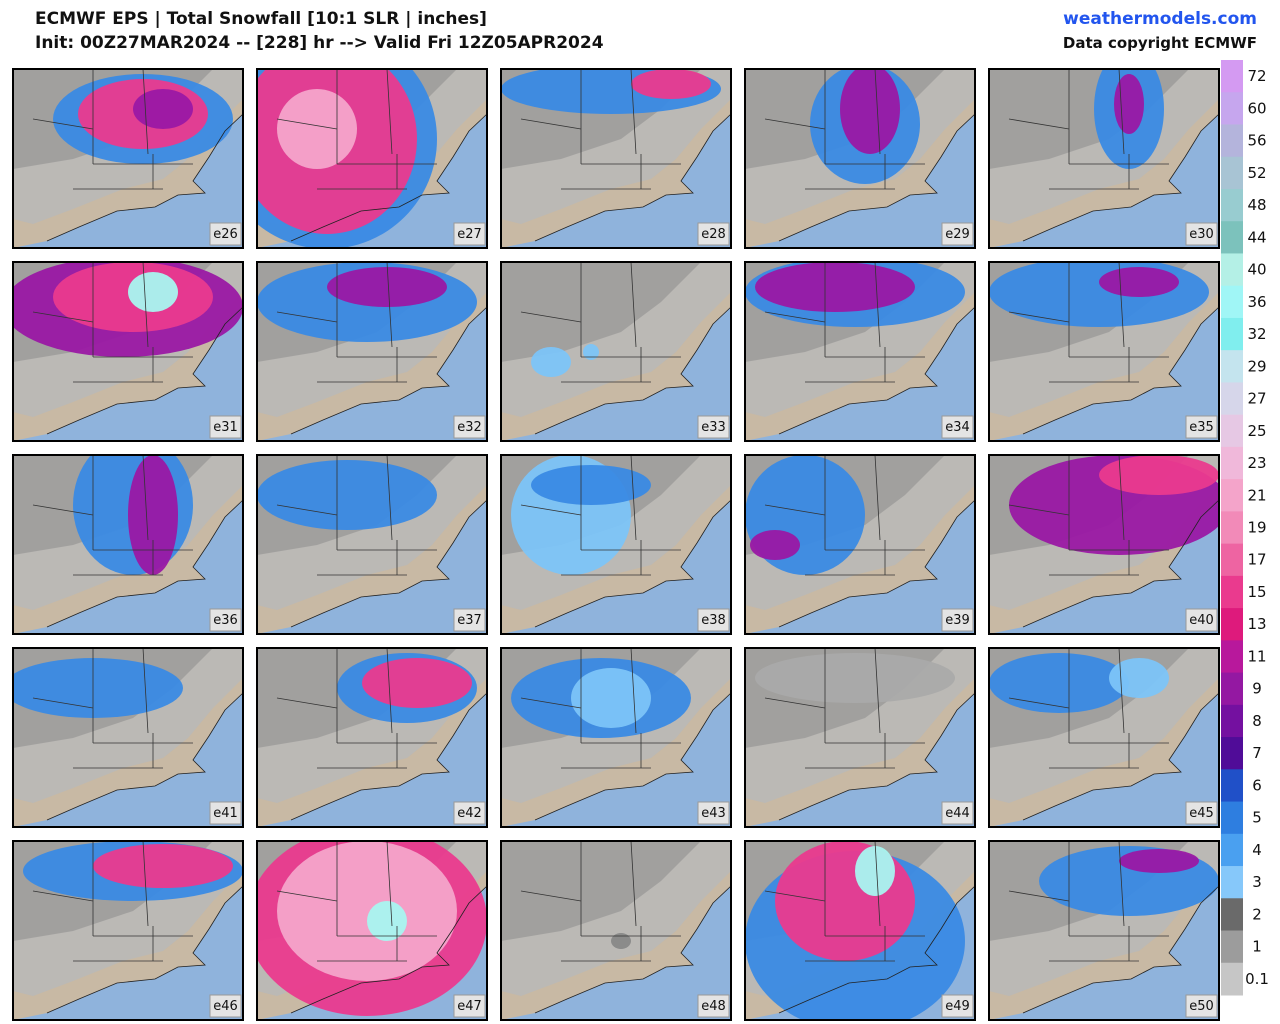  What do you see at coordinates (957, 620) in the screenshot?
I see `member-label: e39` at bounding box center [957, 620].